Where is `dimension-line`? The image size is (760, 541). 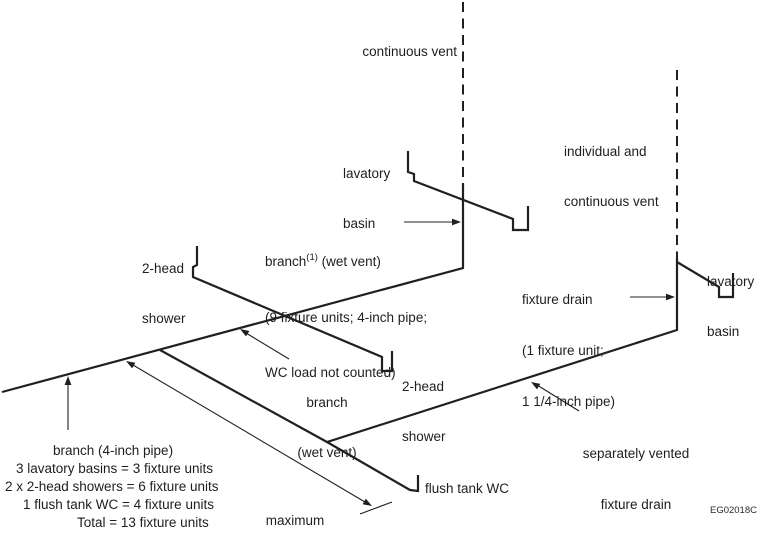
dimension-line is located at coordinates (249, 433).